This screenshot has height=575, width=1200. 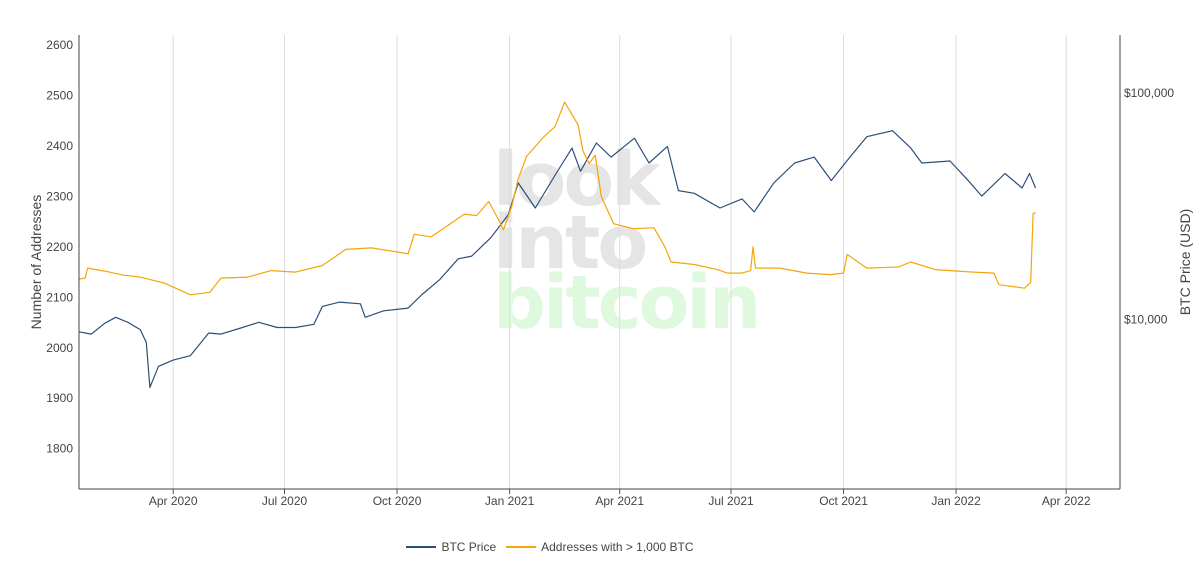 What do you see at coordinates (397, 501) in the screenshot?
I see `x-tick-label: Oct 2020` at bounding box center [397, 501].